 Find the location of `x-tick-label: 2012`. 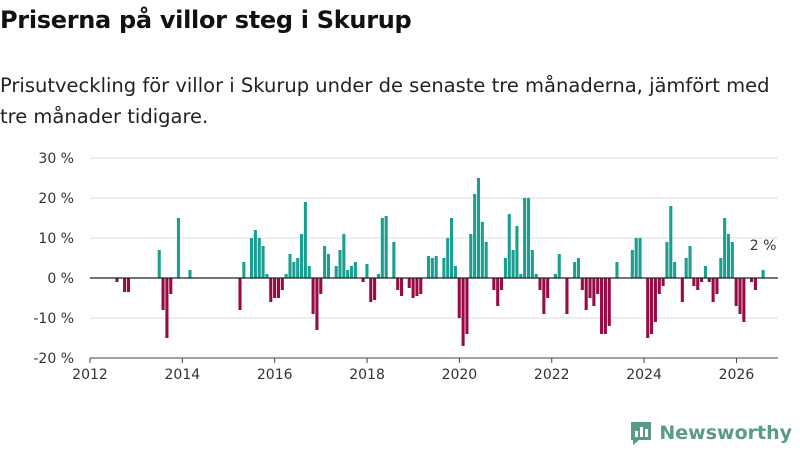

x-tick-label: 2012 is located at coordinates (90, 375).